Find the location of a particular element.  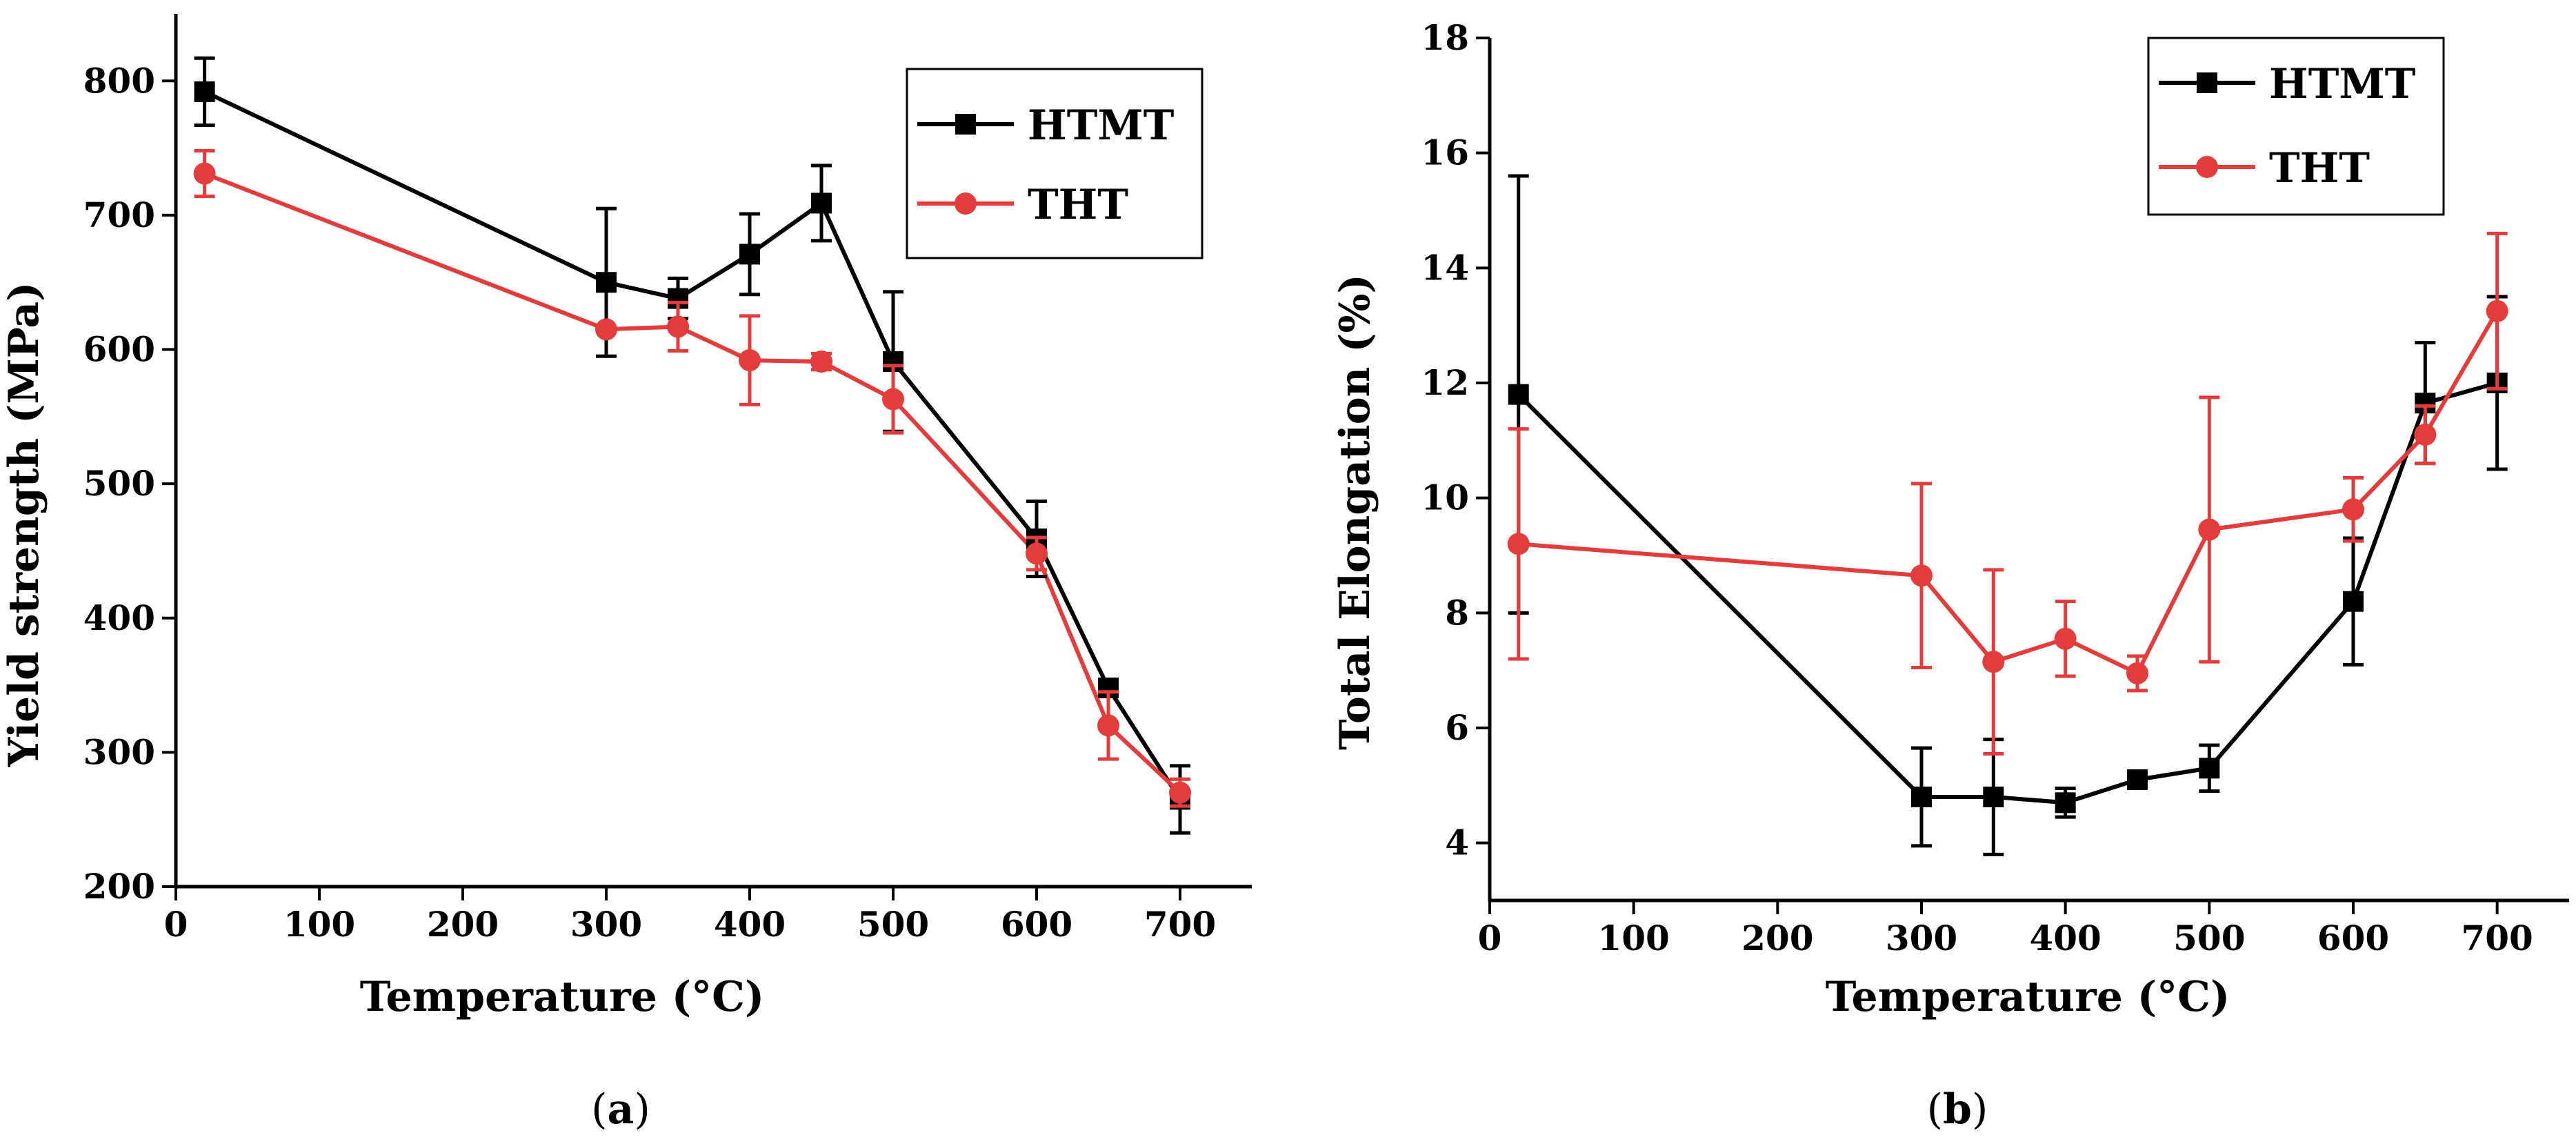

panel-a-y-tick-label: 200 is located at coordinates (119, 886).